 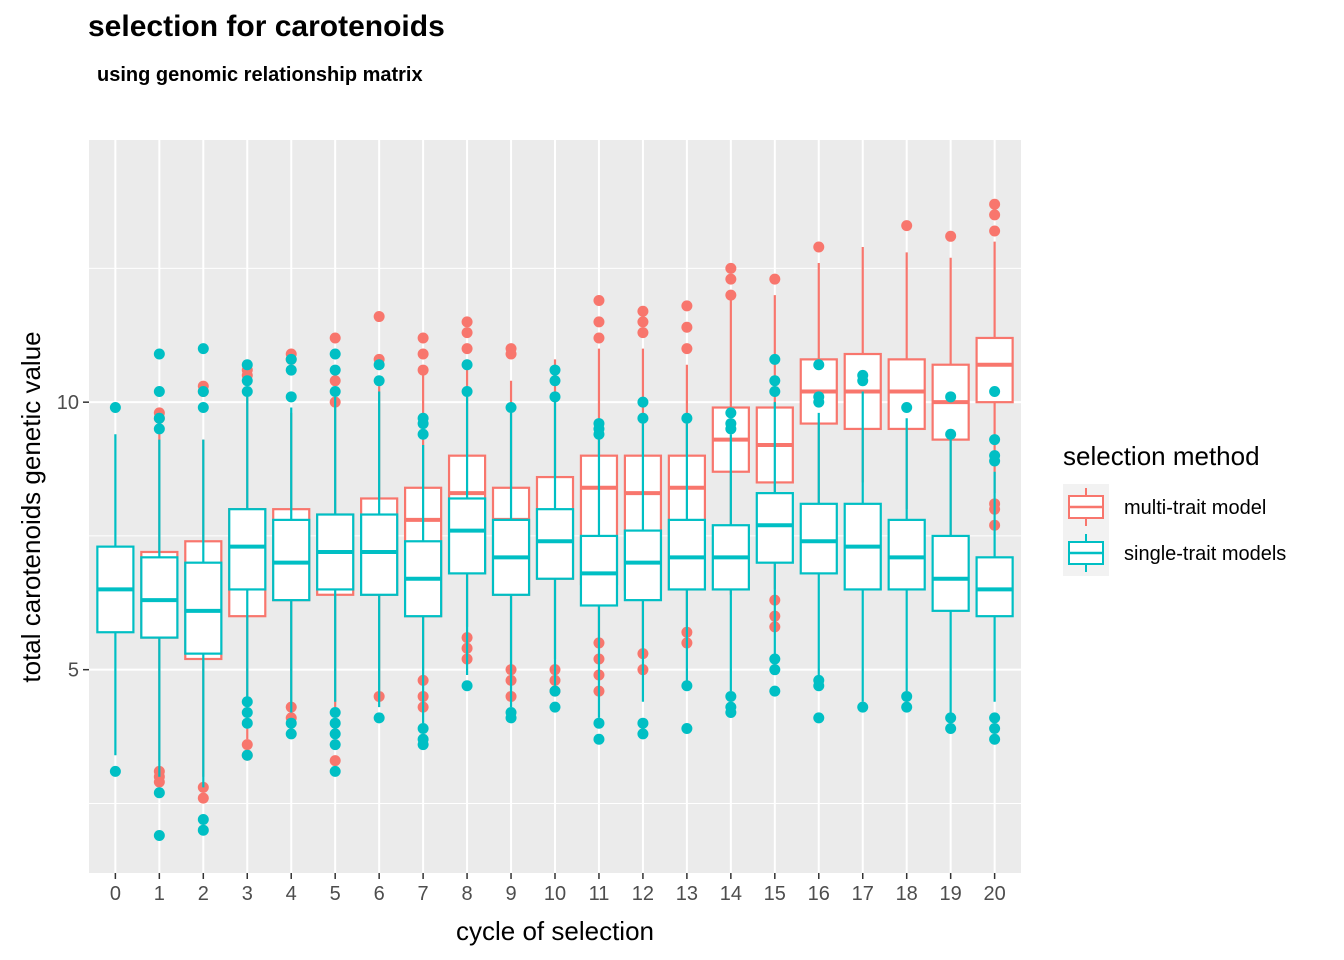 What do you see at coordinates (159, 894) in the screenshot?
I see `x-tick-label: 1` at bounding box center [159, 894].